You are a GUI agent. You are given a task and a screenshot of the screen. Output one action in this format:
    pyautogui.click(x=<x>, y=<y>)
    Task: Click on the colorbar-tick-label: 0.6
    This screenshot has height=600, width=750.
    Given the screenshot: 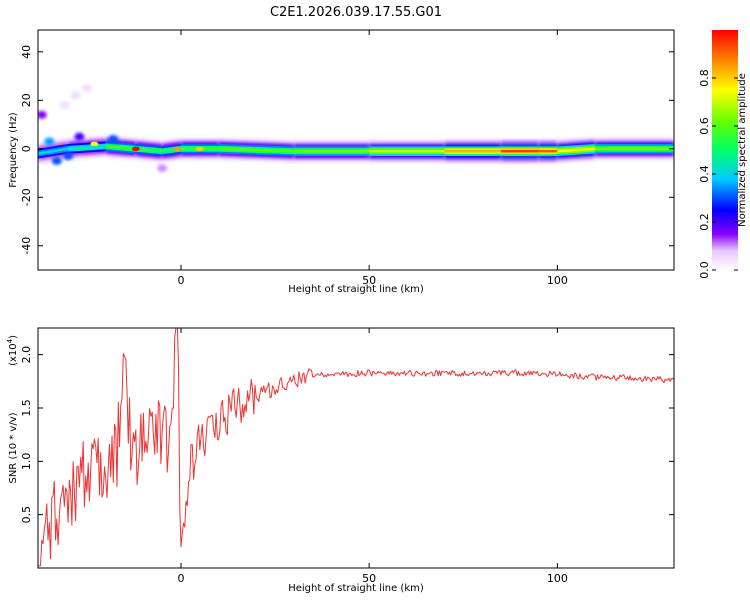 What is the action you would take?
    pyautogui.click(x=704, y=126)
    